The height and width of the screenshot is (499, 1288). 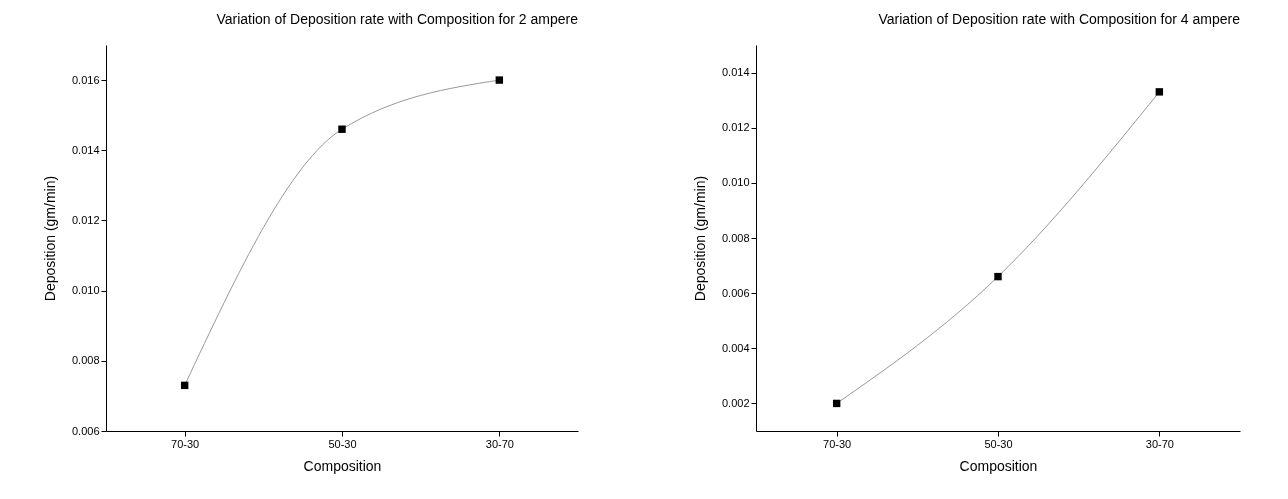 What do you see at coordinates (735, 347) in the screenshot?
I see `y-tick-label: 0.004` at bounding box center [735, 347].